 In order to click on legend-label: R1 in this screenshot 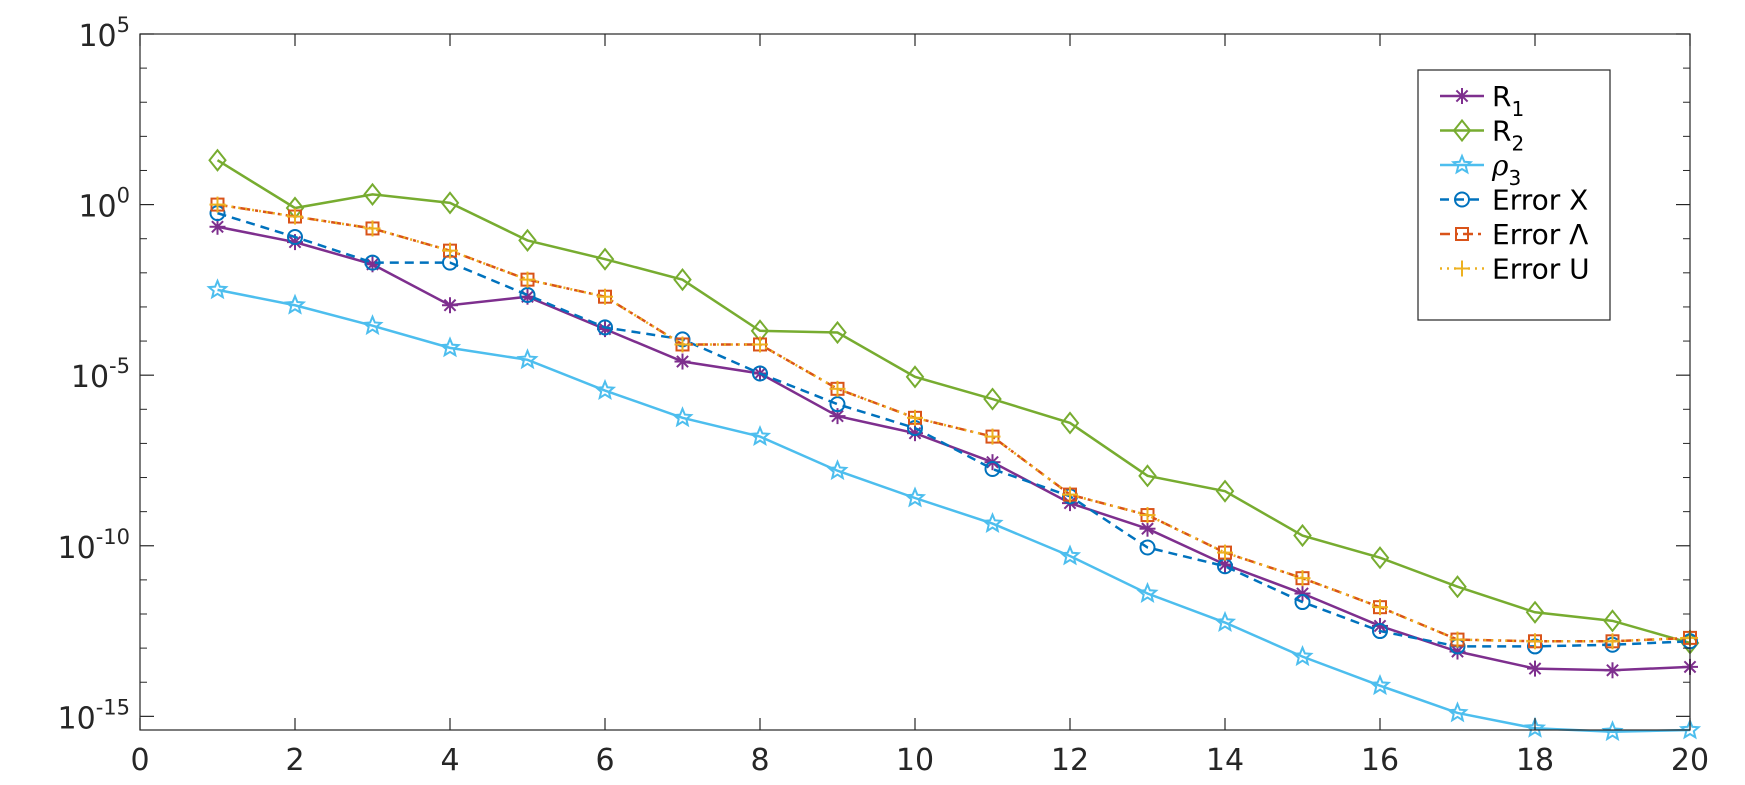, I will do `click(1508, 100)`.